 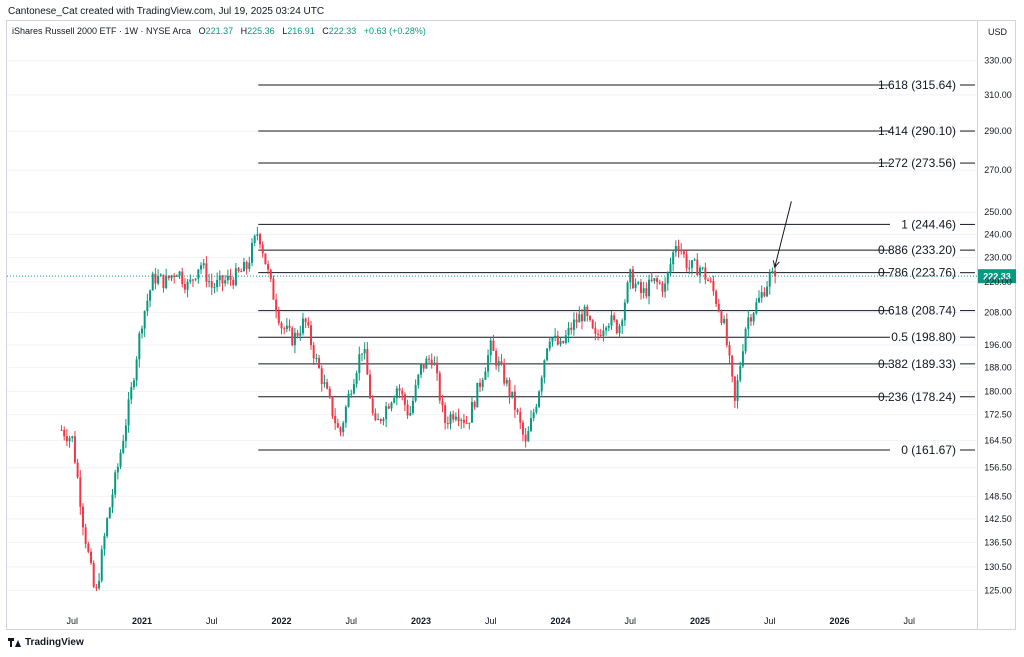 I want to click on price-tick-label: 156.50, so click(x=998, y=468).